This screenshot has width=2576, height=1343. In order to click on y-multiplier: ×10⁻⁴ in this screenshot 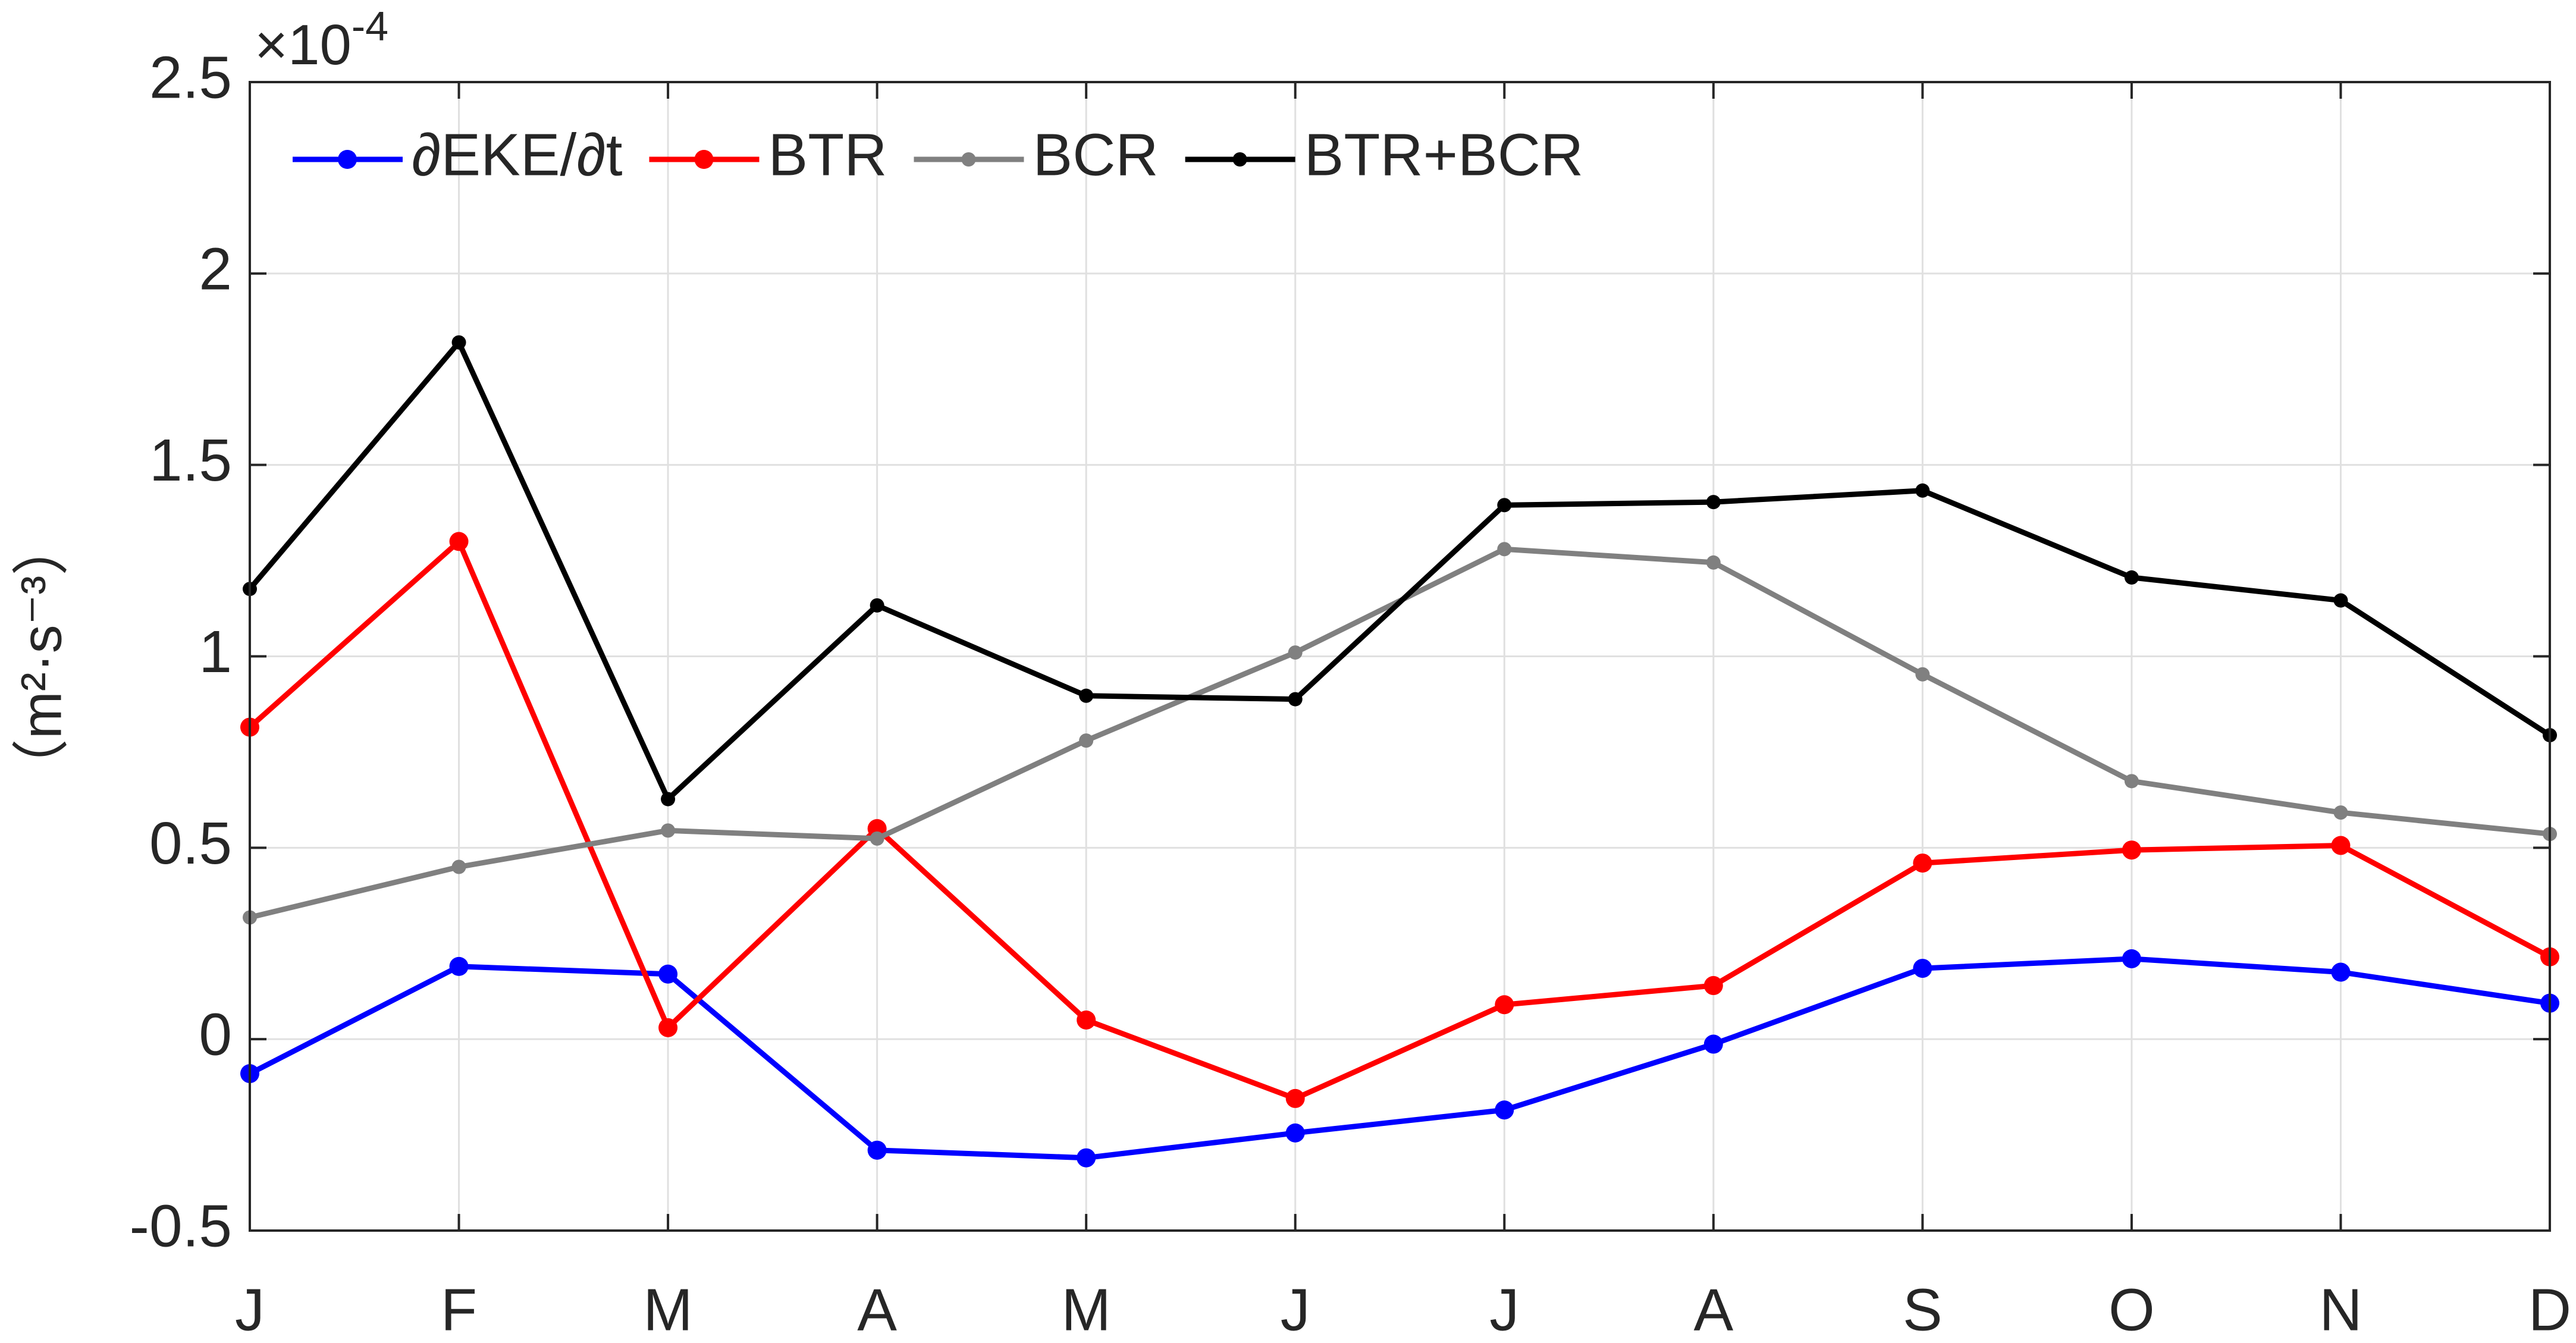, I will do `click(321, 40)`.